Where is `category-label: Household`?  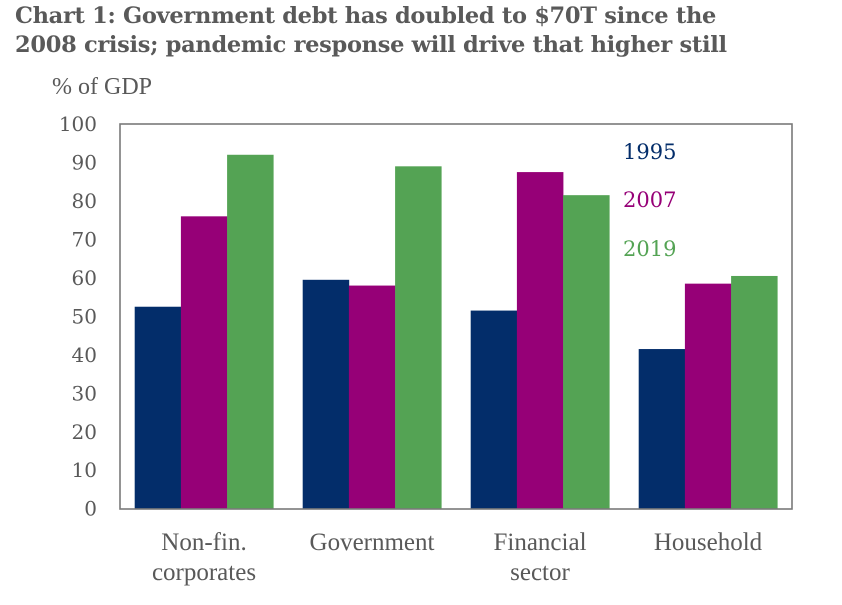
category-label: Household is located at coordinates (708, 542).